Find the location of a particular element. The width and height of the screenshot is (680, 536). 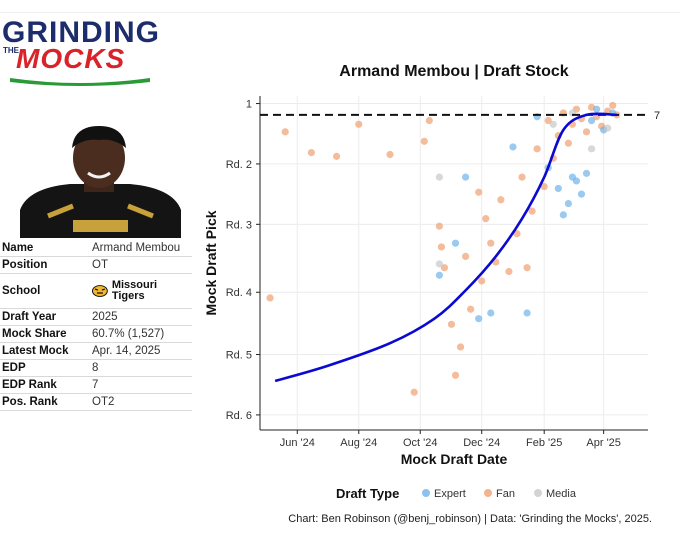

x-tick-label: Jun '24 is located at coordinates (297, 443).